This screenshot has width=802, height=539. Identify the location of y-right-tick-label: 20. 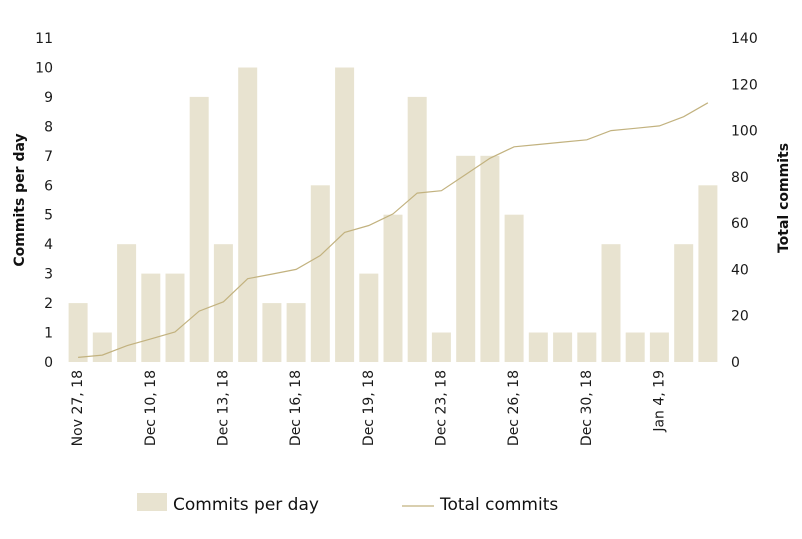
(740, 317).